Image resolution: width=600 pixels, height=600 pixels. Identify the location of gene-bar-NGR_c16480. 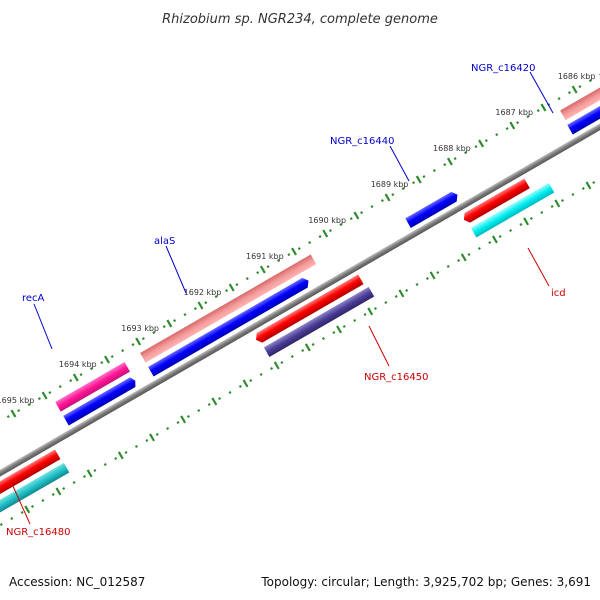
(30, 485).